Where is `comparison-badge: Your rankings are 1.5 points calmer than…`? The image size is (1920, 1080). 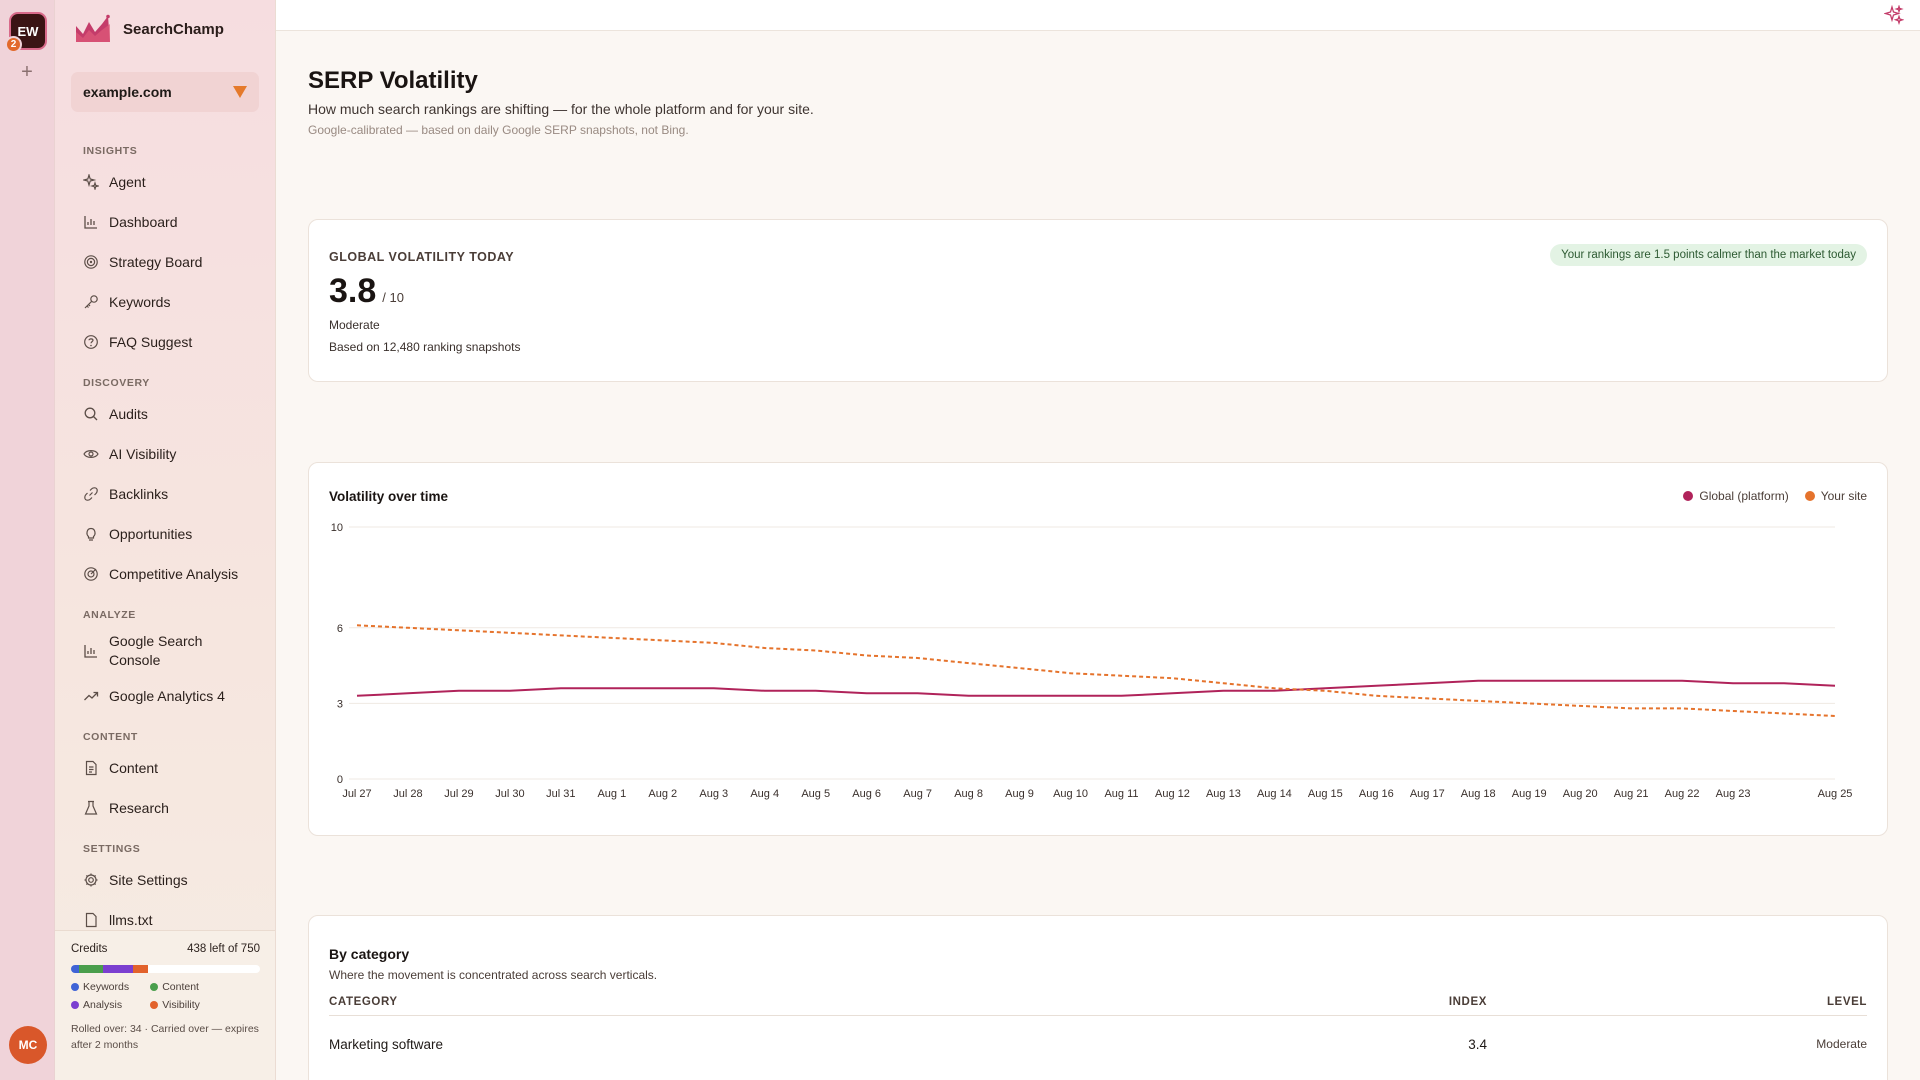 comparison-badge: Your rankings are 1.5 points calmer than… is located at coordinates (1708, 255).